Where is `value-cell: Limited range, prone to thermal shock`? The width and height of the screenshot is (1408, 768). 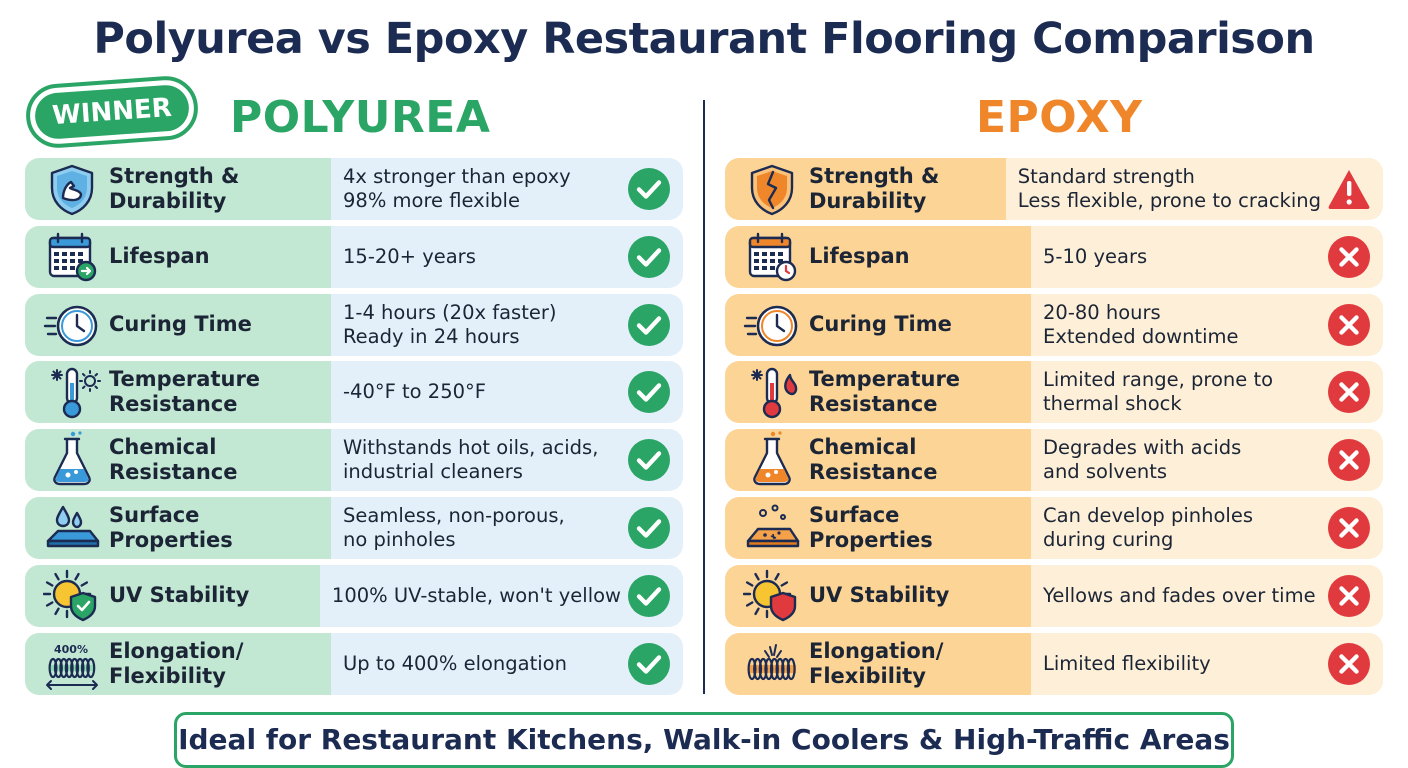
value-cell: Limited range, prone to thermal shock is located at coordinates (1207, 392).